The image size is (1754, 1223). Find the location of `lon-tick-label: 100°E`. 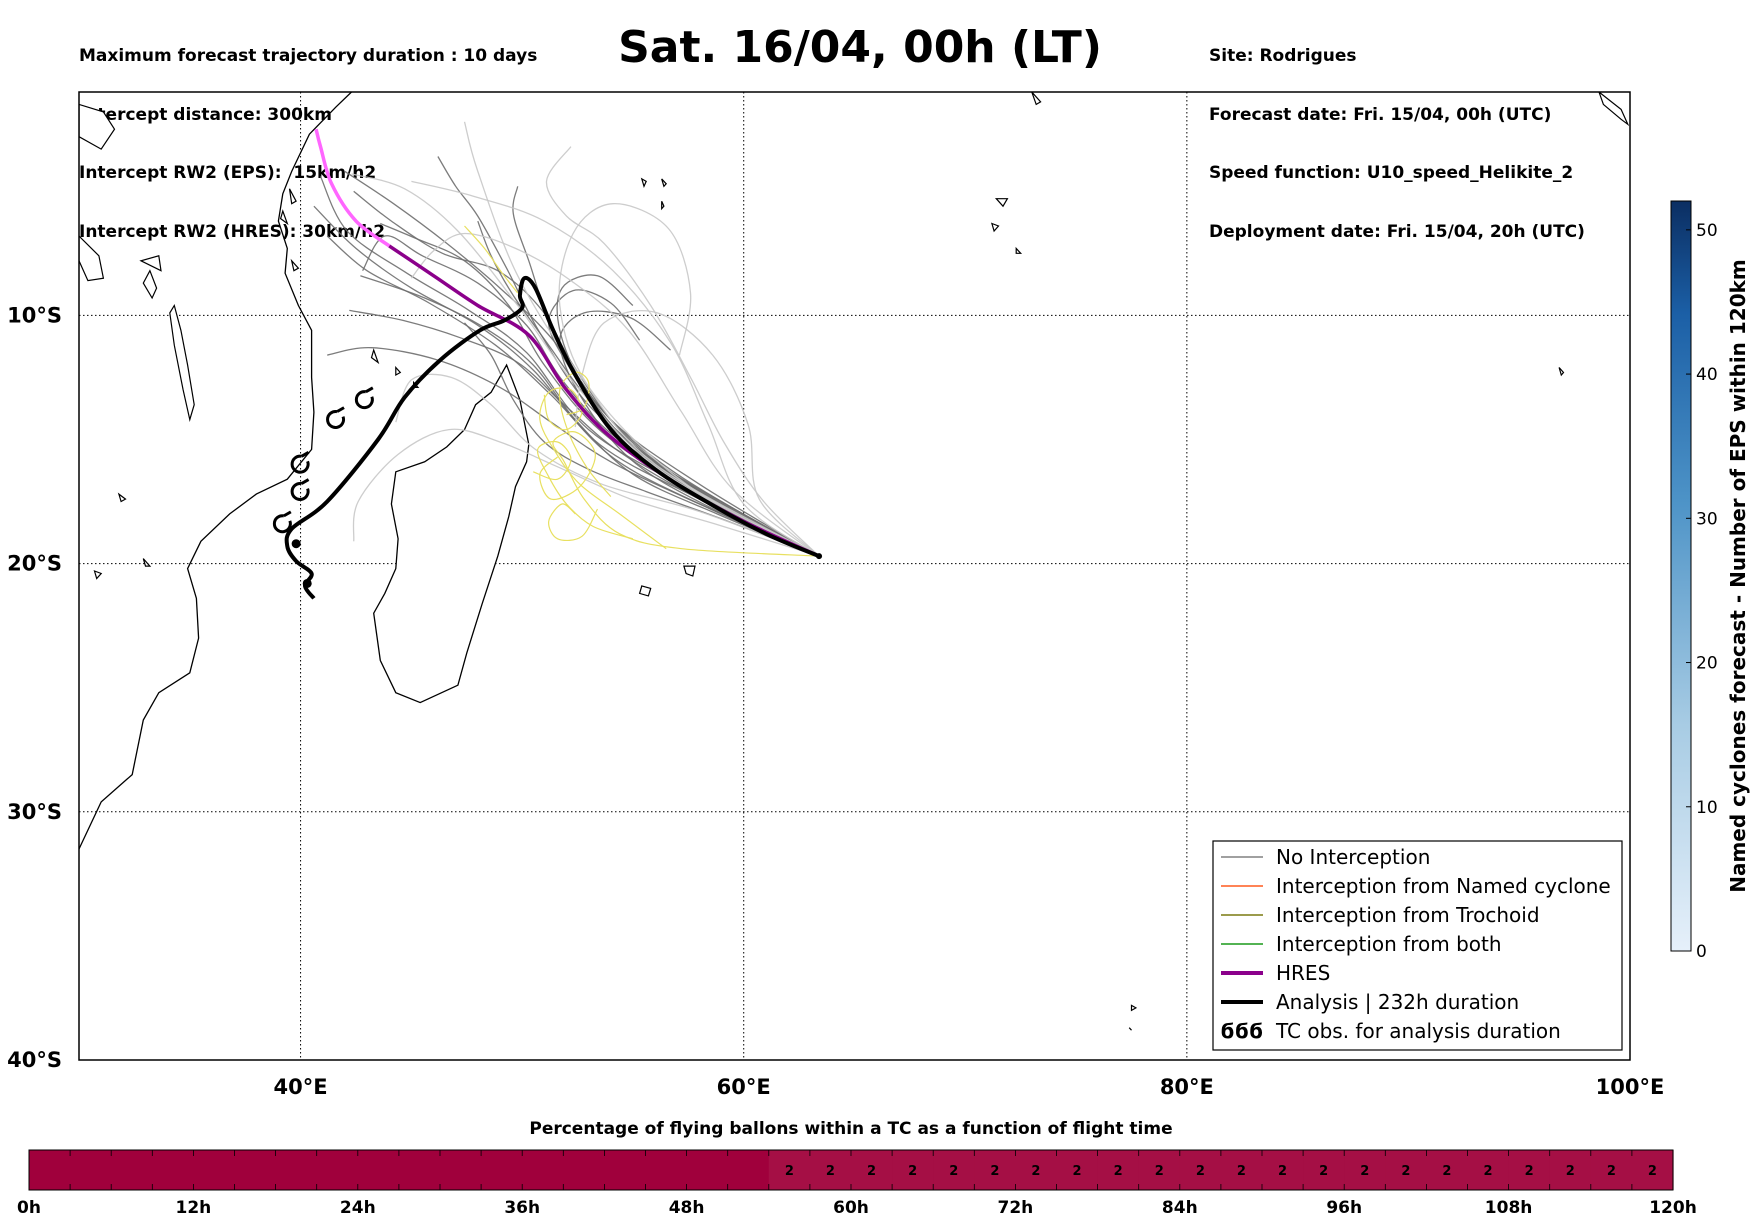

lon-tick-label: 100°E is located at coordinates (1630, 1087).